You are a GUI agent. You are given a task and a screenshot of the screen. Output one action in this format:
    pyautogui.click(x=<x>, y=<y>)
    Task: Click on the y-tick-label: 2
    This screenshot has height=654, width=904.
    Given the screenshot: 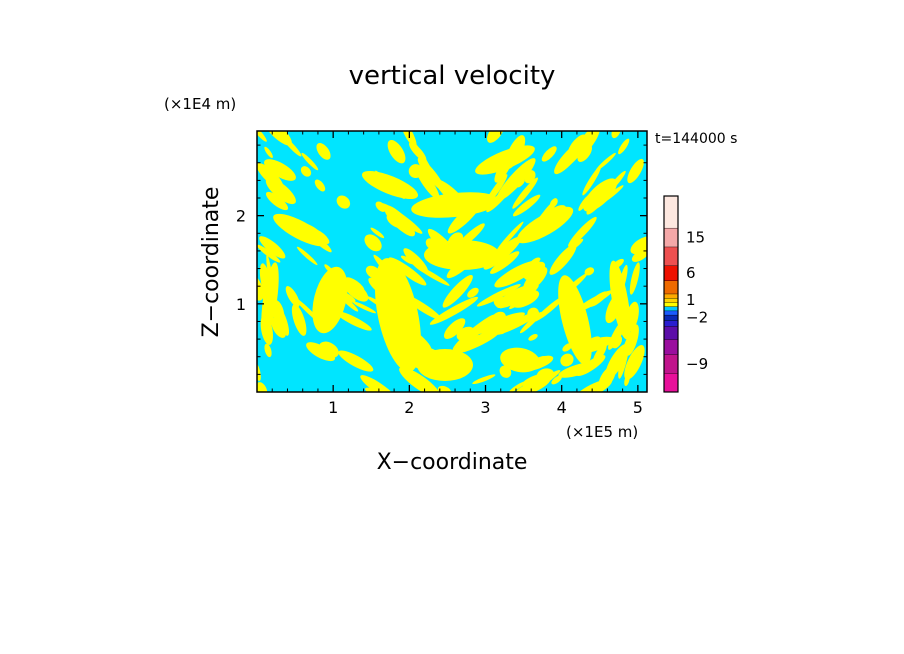 What is the action you would take?
    pyautogui.click(x=241, y=216)
    